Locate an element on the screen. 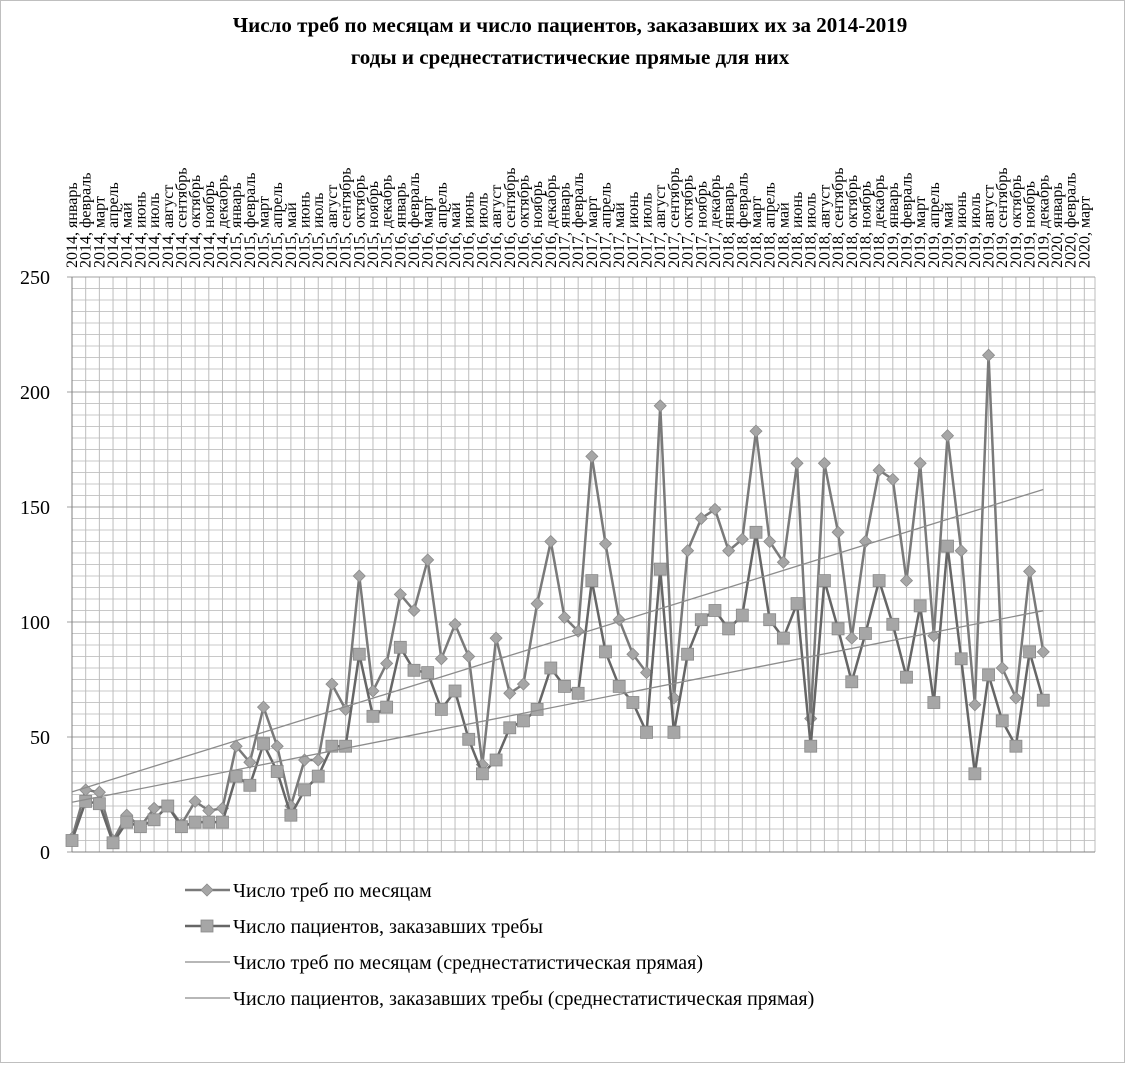 The image size is (1126, 1069). x-tick-label: 2014, октябрь is located at coordinates (195, 221).